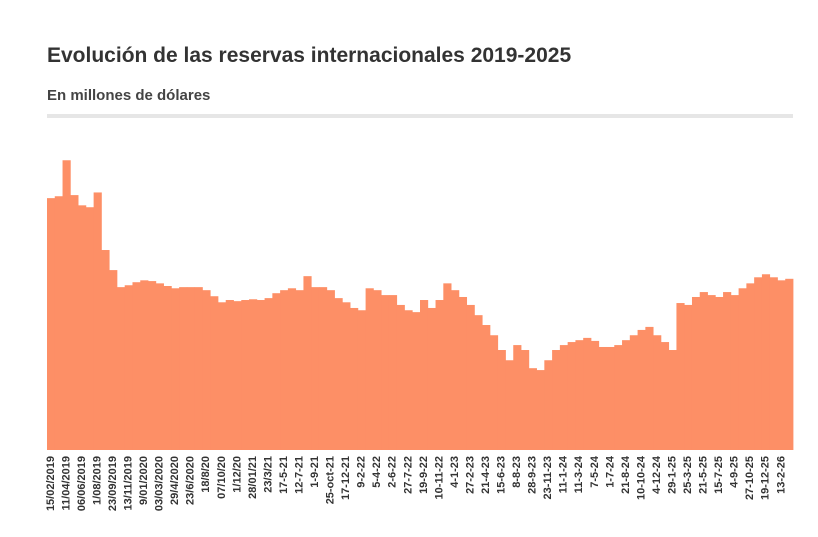 This screenshot has width=818, height=537. I want to click on x-tick-label: 5-4-22, so click(377, 472).